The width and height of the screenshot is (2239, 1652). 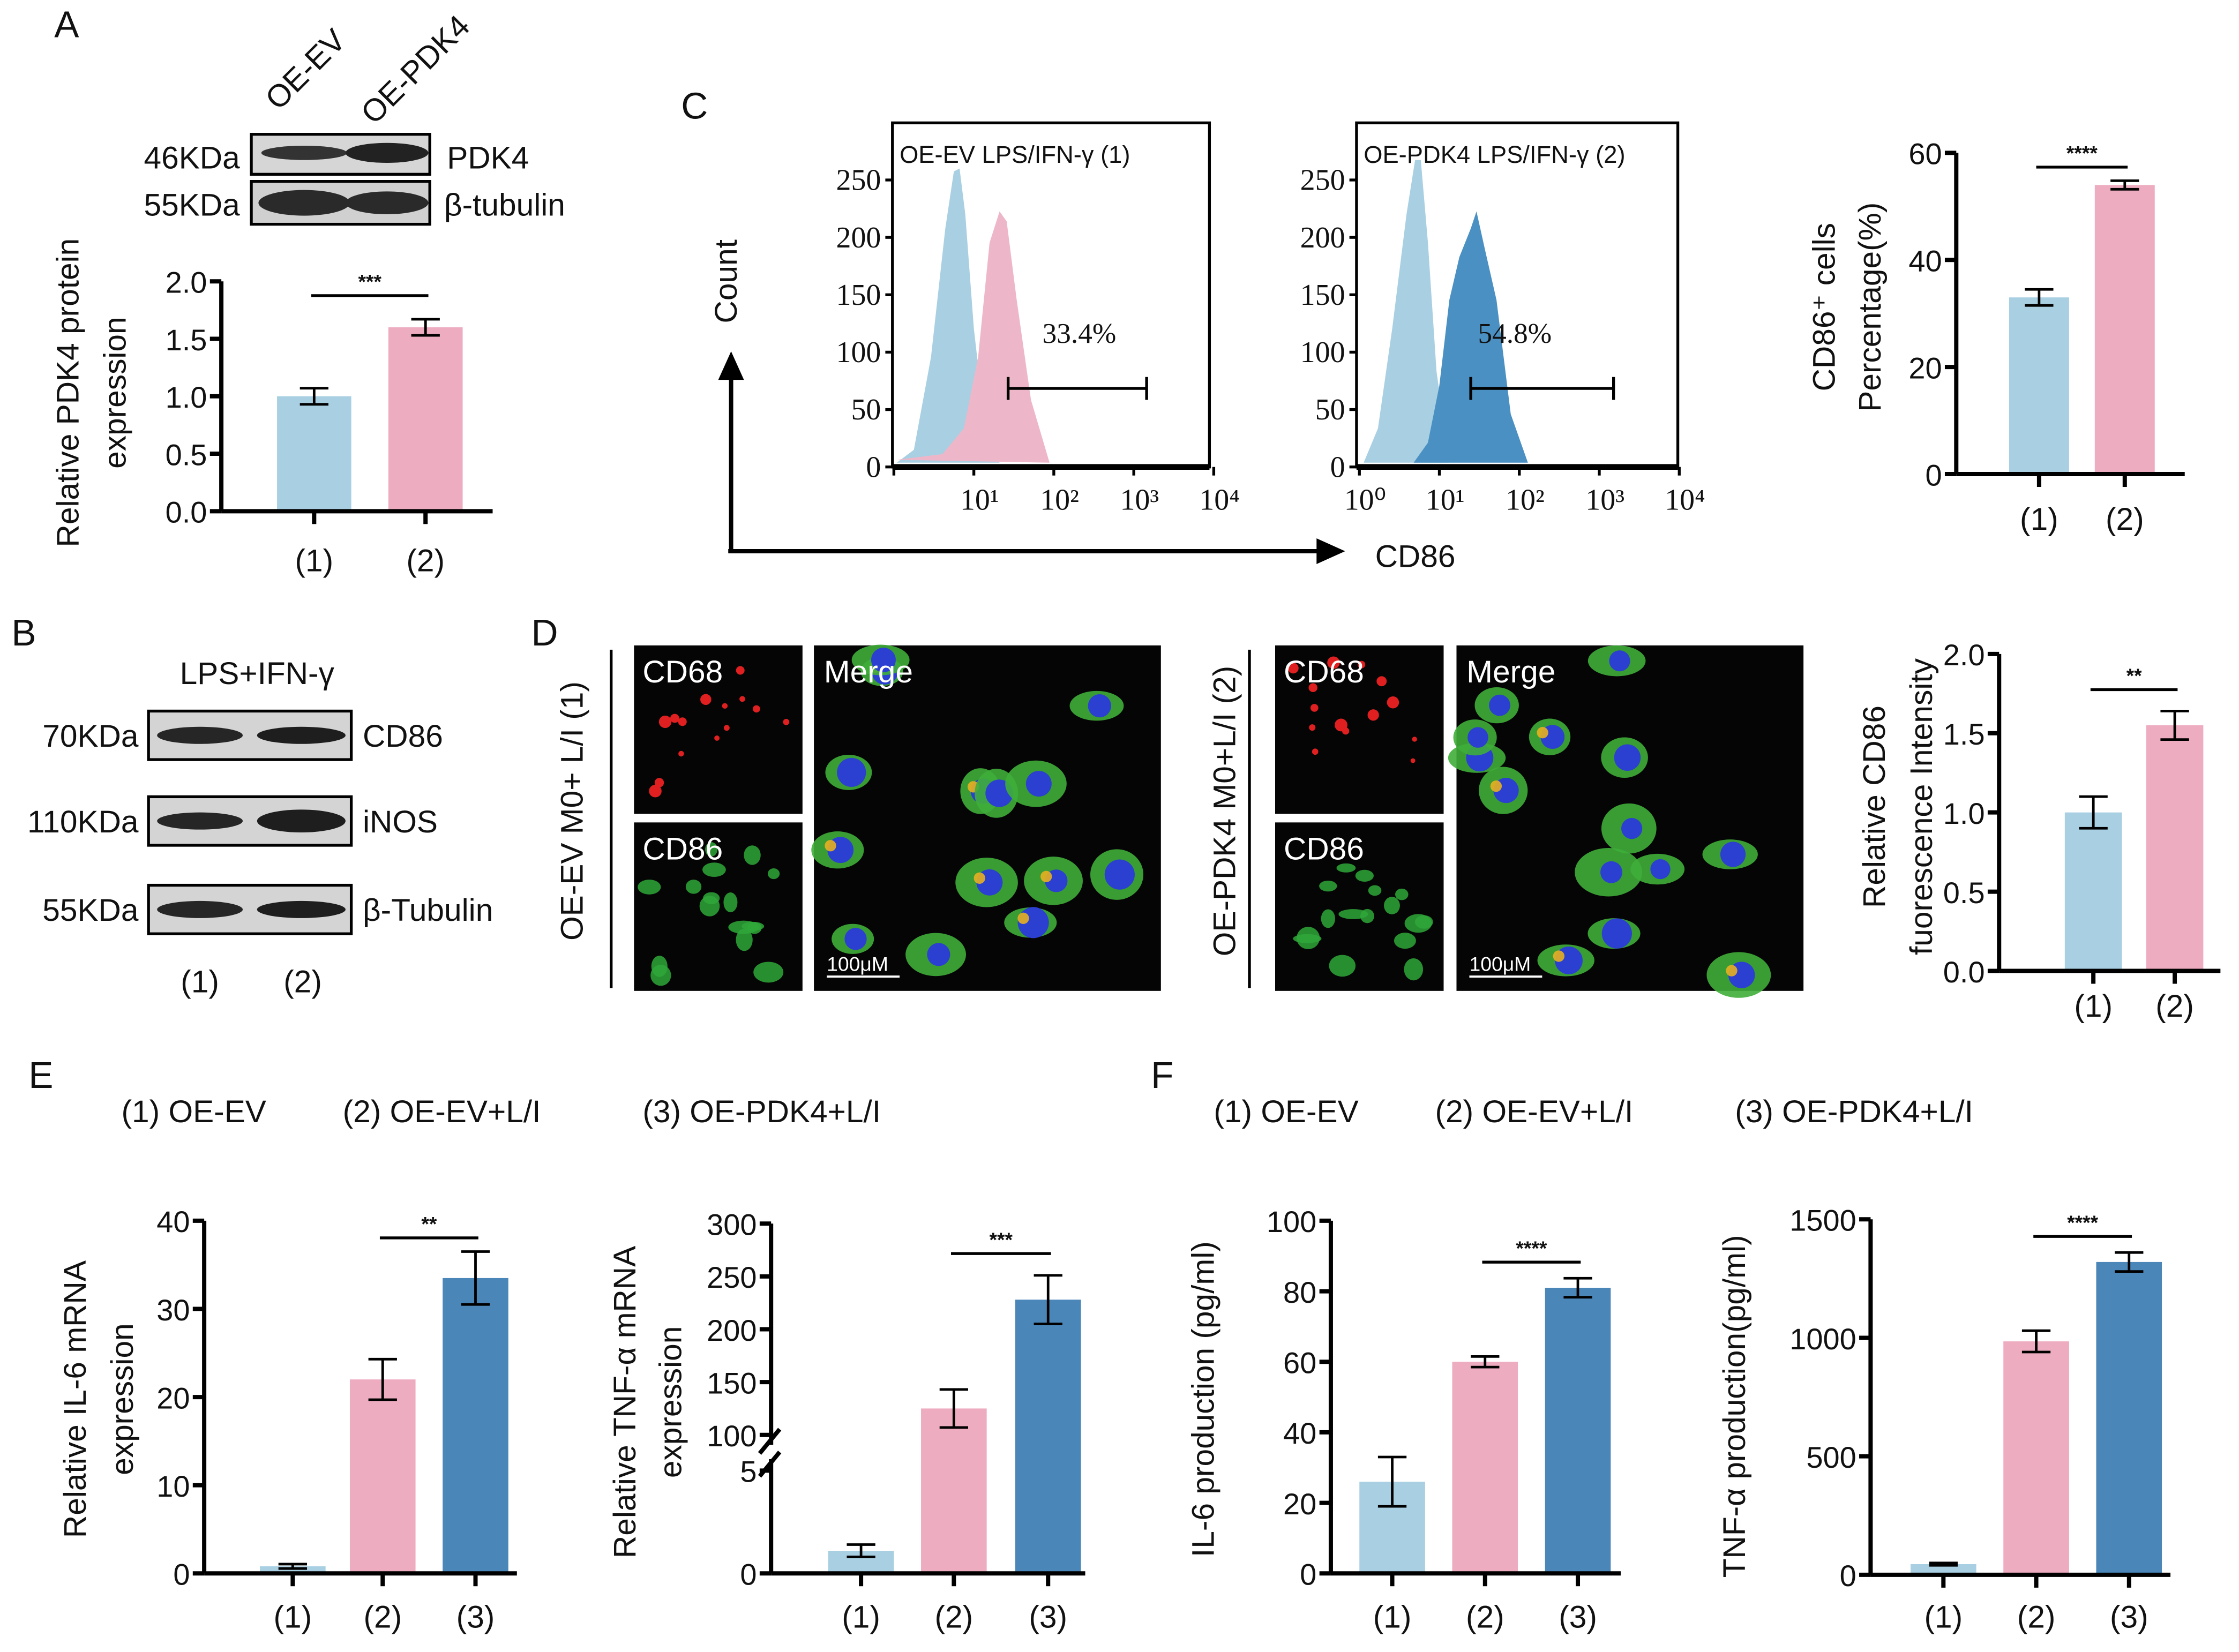 I want to click on channel-label: CD68, so click(x=682, y=672).